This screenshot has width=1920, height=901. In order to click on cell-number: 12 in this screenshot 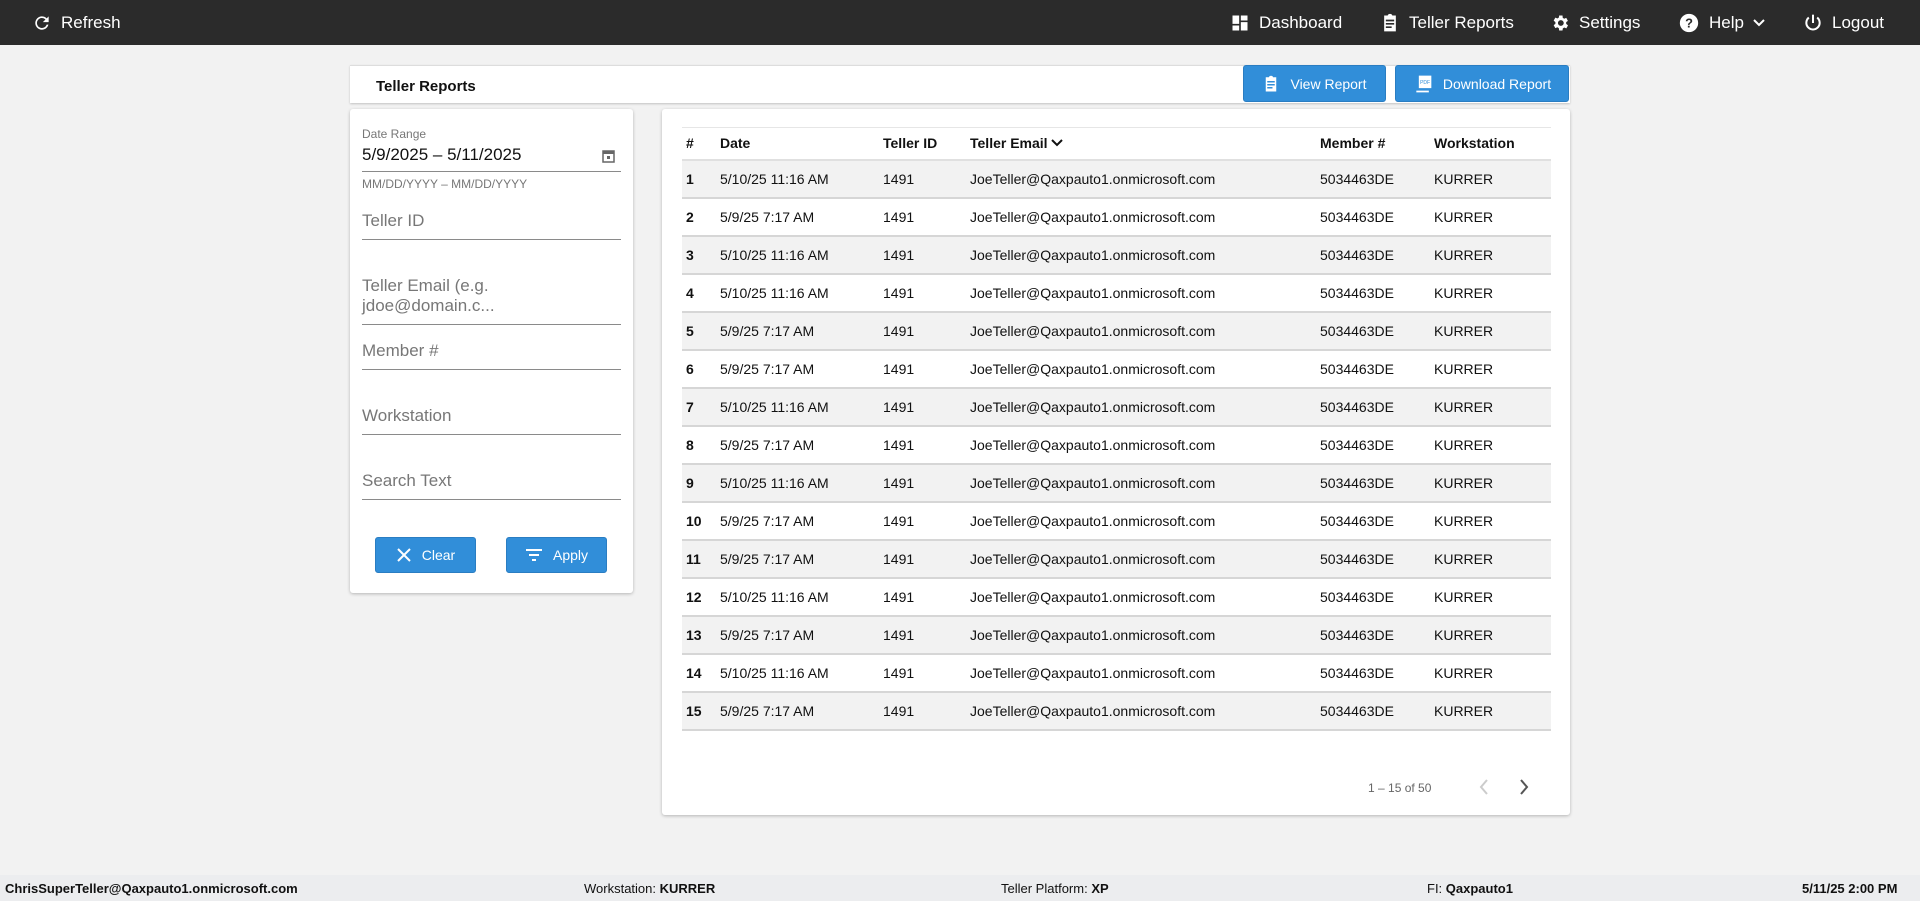, I will do `click(701, 597)`.